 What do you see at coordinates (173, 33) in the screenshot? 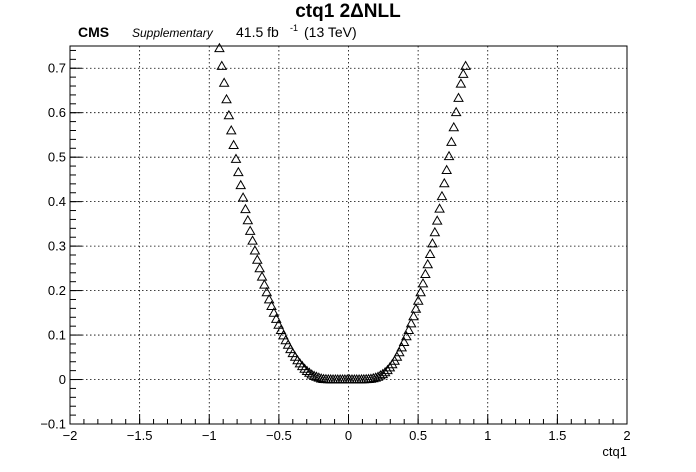
I see `supplementary-label: Supplementary` at bounding box center [173, 33].